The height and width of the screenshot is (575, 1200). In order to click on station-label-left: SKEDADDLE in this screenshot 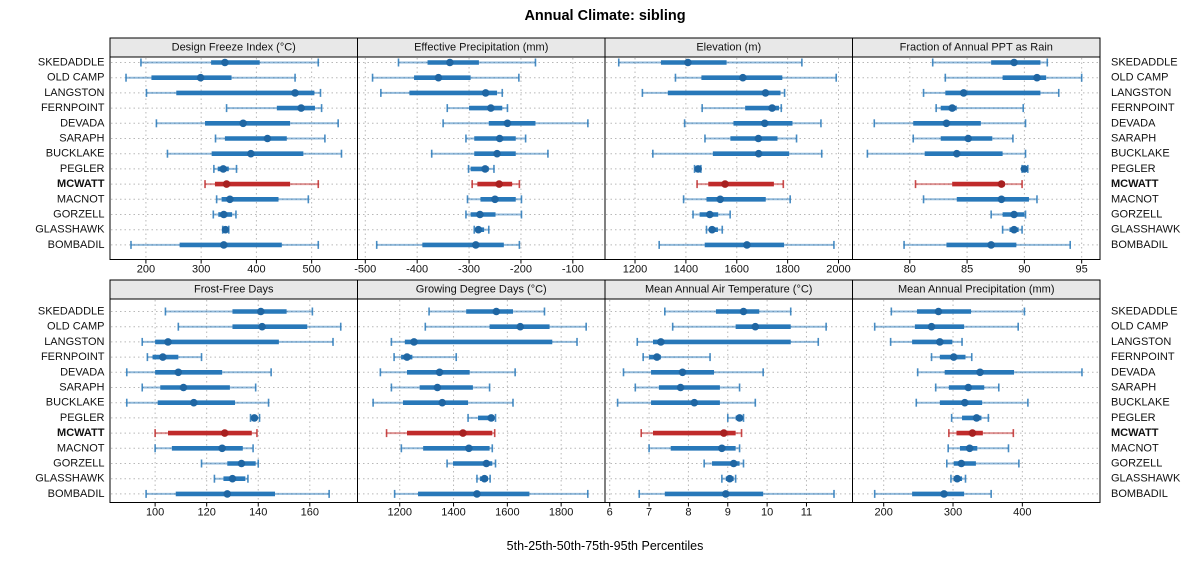, I will do `click(71, 312)`.